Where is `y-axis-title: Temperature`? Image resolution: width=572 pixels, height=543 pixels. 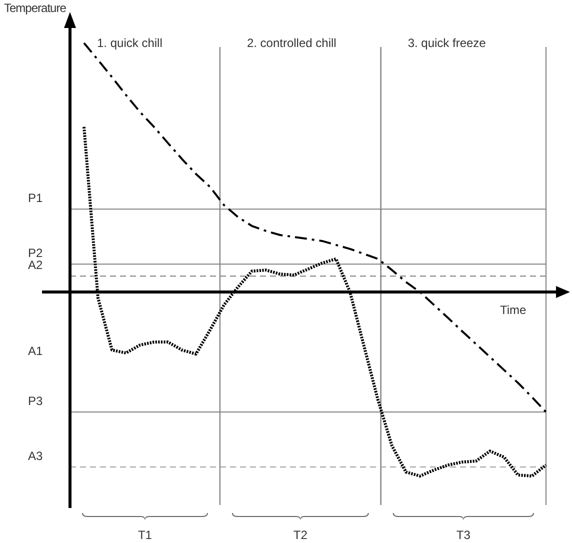 y-axis-title: Temperature is located at coordinates (35, 8).